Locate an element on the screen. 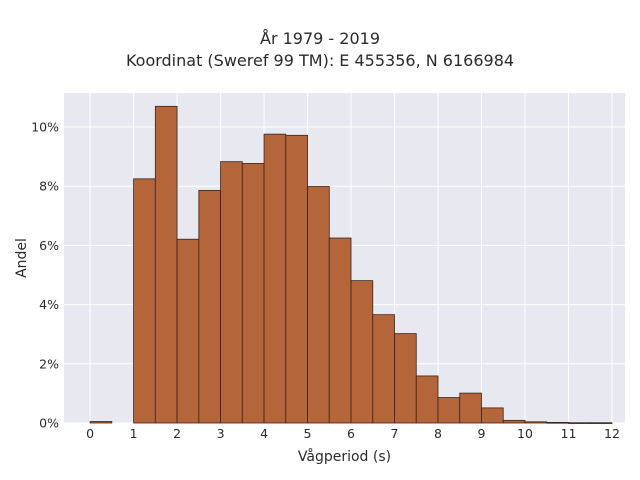  y-axis-label: Andel is located at coordinates (22, 258).